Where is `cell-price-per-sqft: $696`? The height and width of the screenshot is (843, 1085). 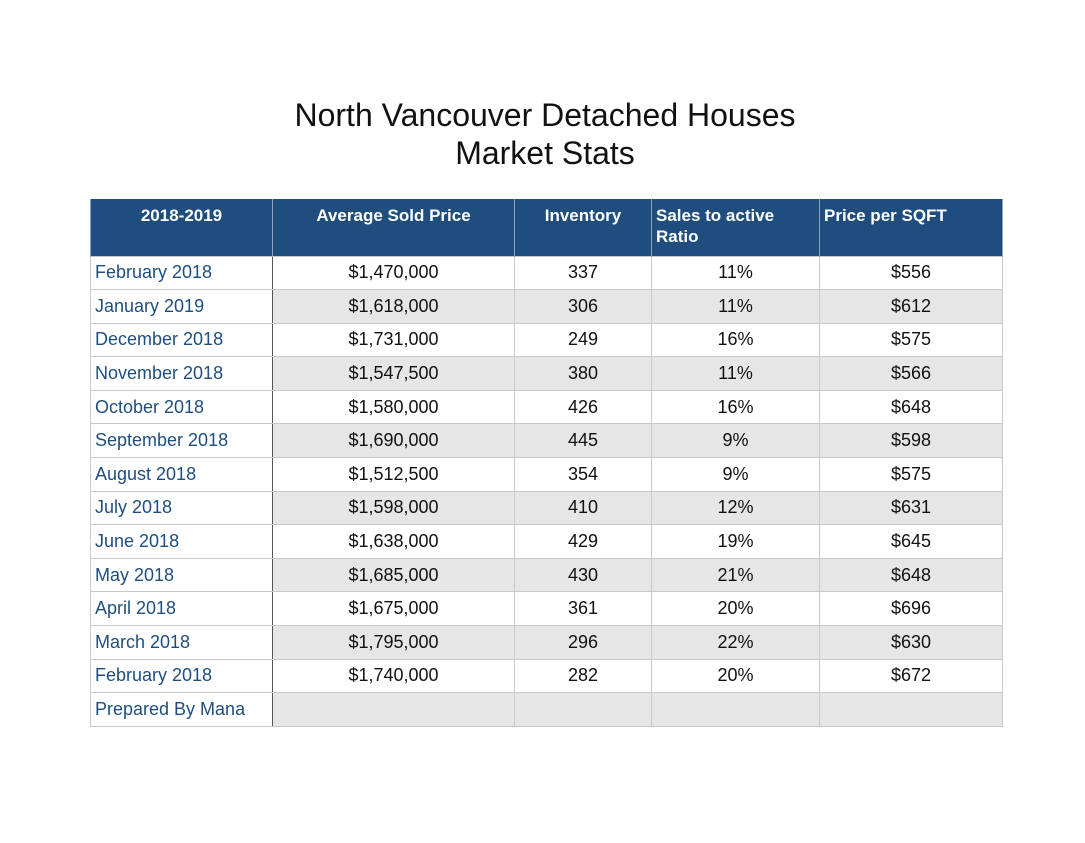
cell-price-per-sqft: $696 is located at coordinates (911, 609).